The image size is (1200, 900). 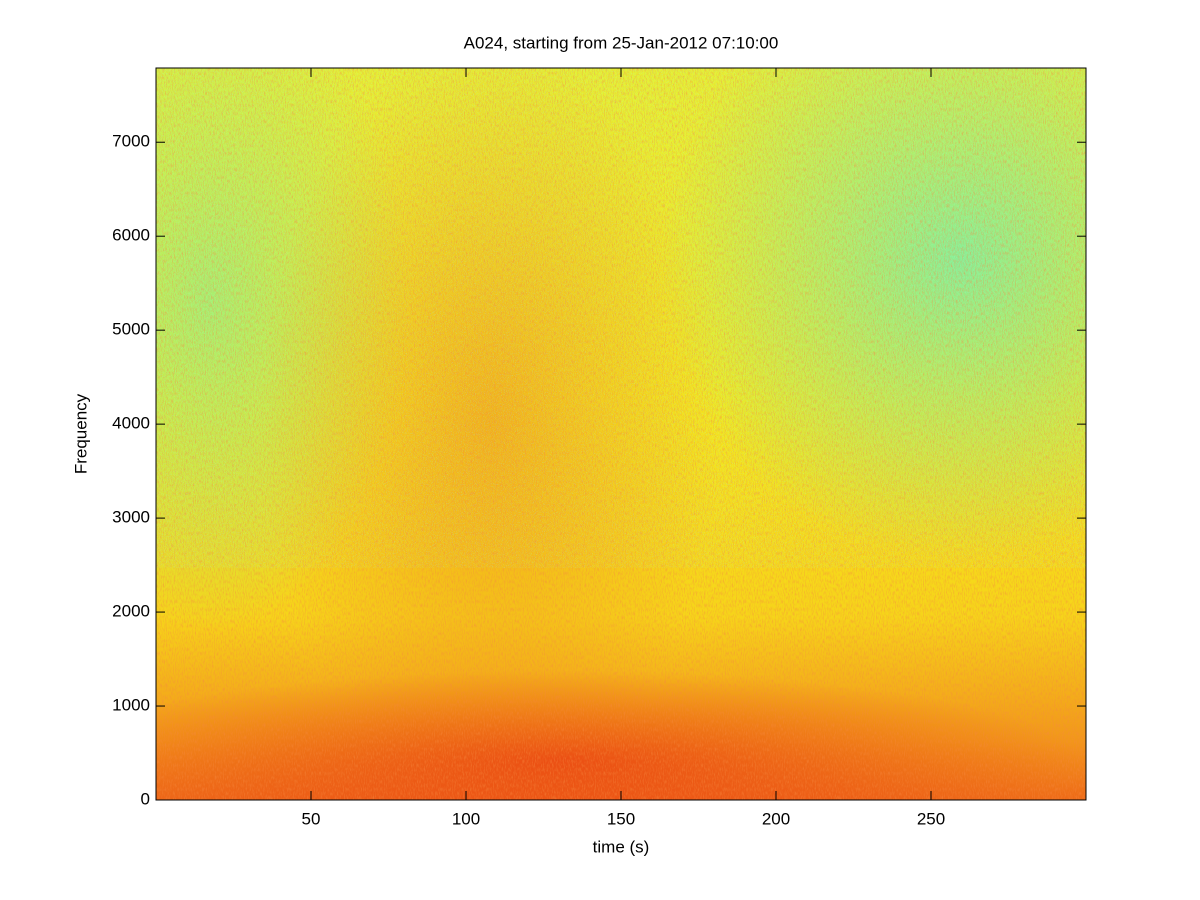 What do you see at coordinates (131, 705) in the screenshot?
I see `y-tick-label: 1000` at bounding box center [131, 705].